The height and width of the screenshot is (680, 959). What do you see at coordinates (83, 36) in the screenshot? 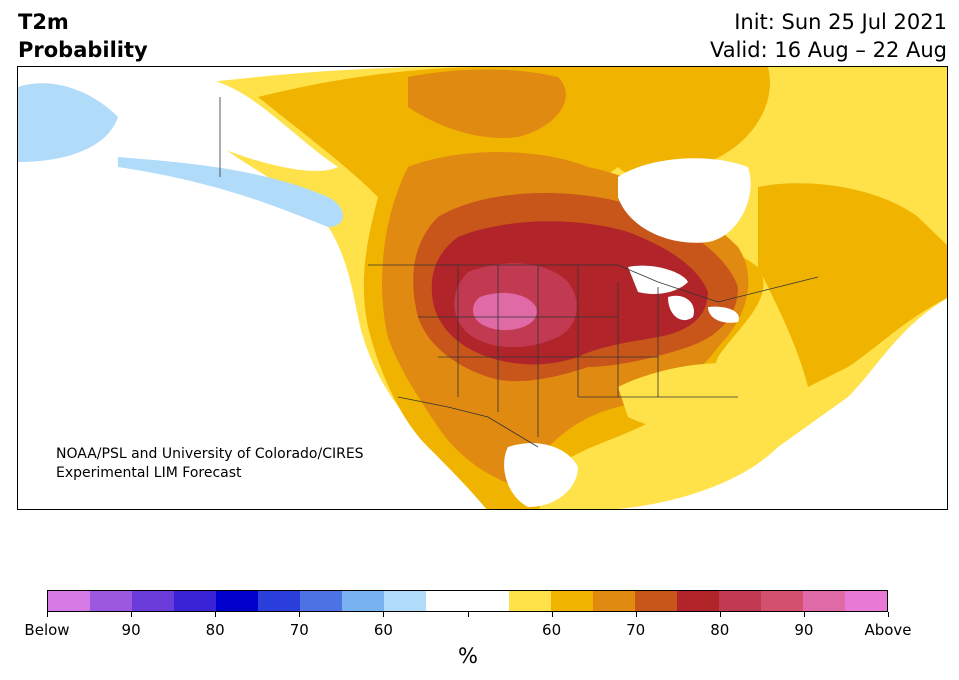
I see `map-title: T2m Probability` at bounding box center [83, 36].